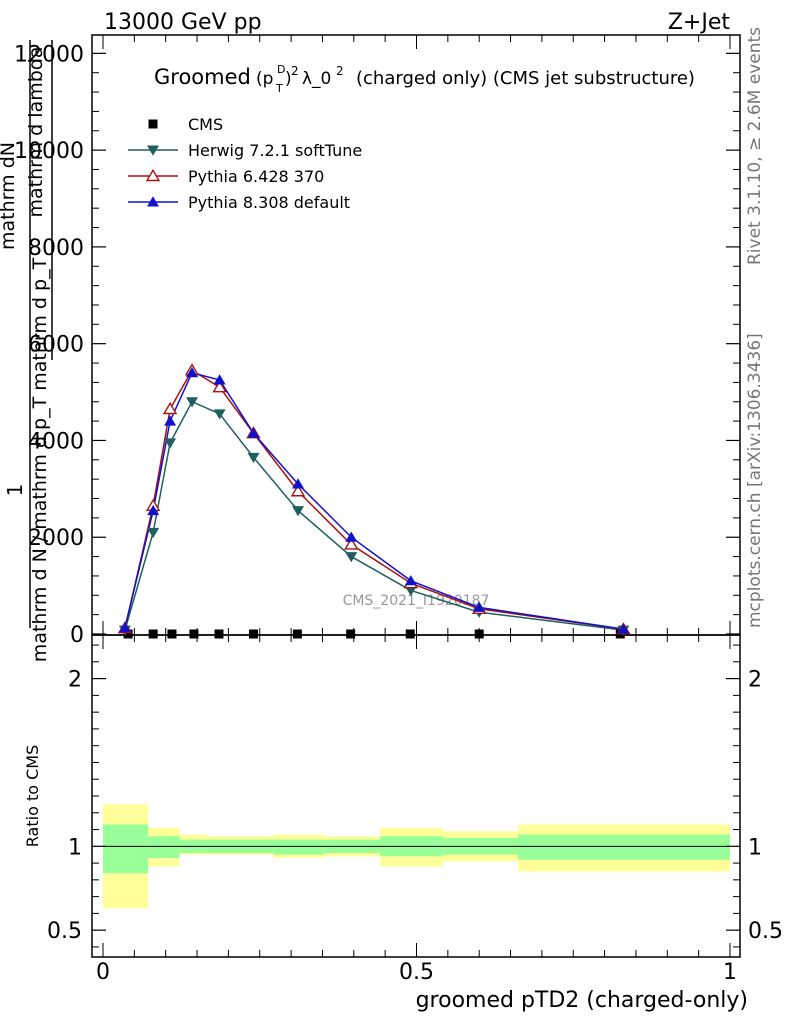 The height and width of the screenshot is (1024, 786). What do you see at coordinates (15, 490) in the screenshot?
I see `ylabel-one: 1` at bounding box center [15, 490].